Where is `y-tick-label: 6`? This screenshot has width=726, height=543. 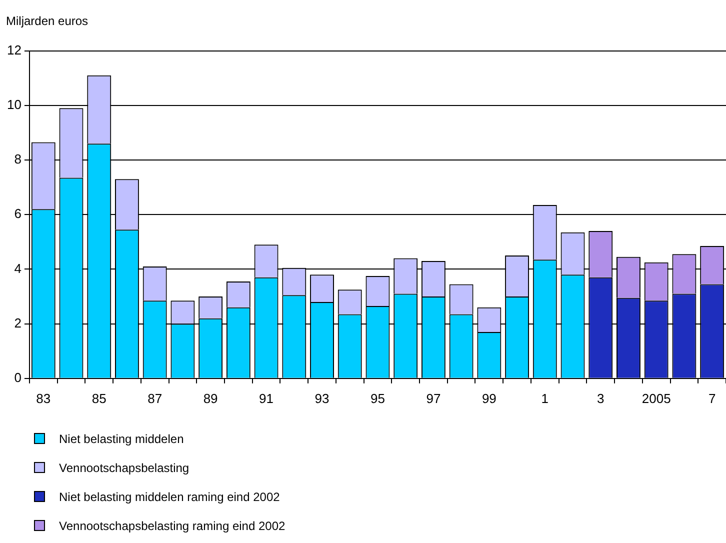 y-tick-label: 6 is located at coordinates (18, 214).